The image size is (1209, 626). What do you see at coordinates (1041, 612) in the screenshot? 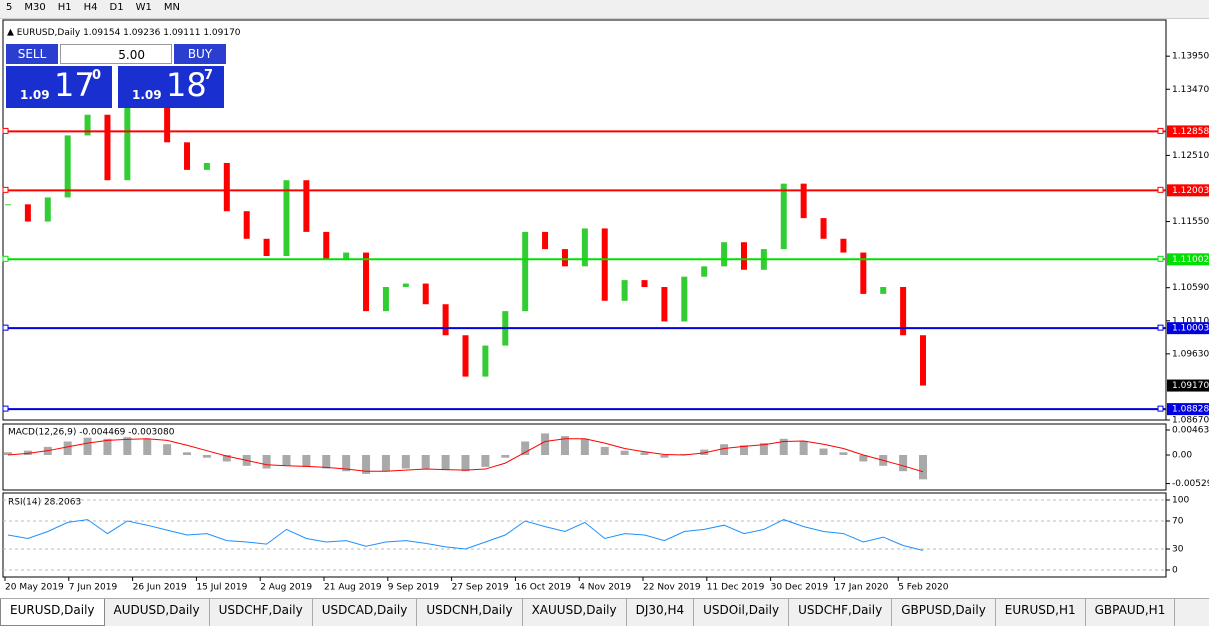
I see `chart-tab: EURUSD,H1` at bounding box center [1041, 612].